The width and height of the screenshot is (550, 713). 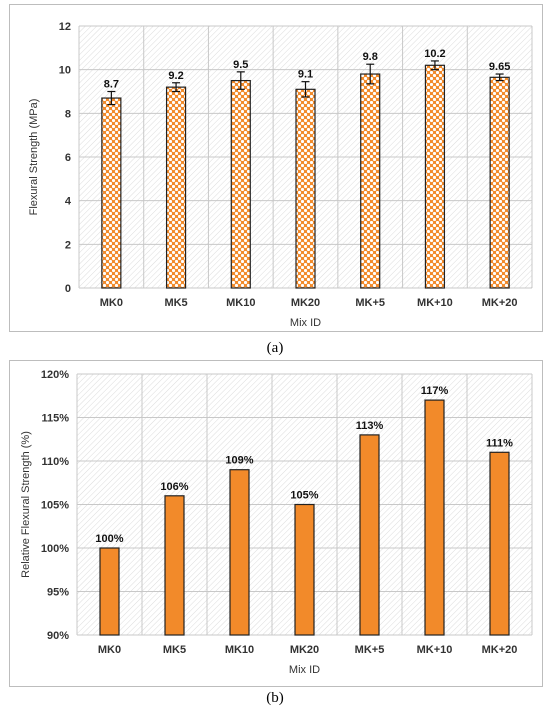 What do you see at coordinates (65, 27) in the screenshot?
I see `y-tick-label: 12` at bounding box center [65, 27].